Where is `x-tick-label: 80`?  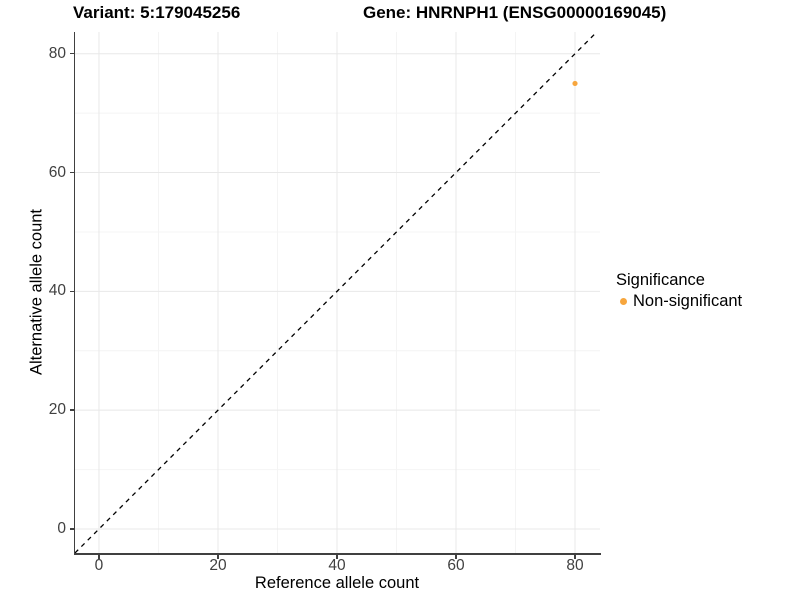 x-tick-label: 80 is located at coordinates (575, 565).